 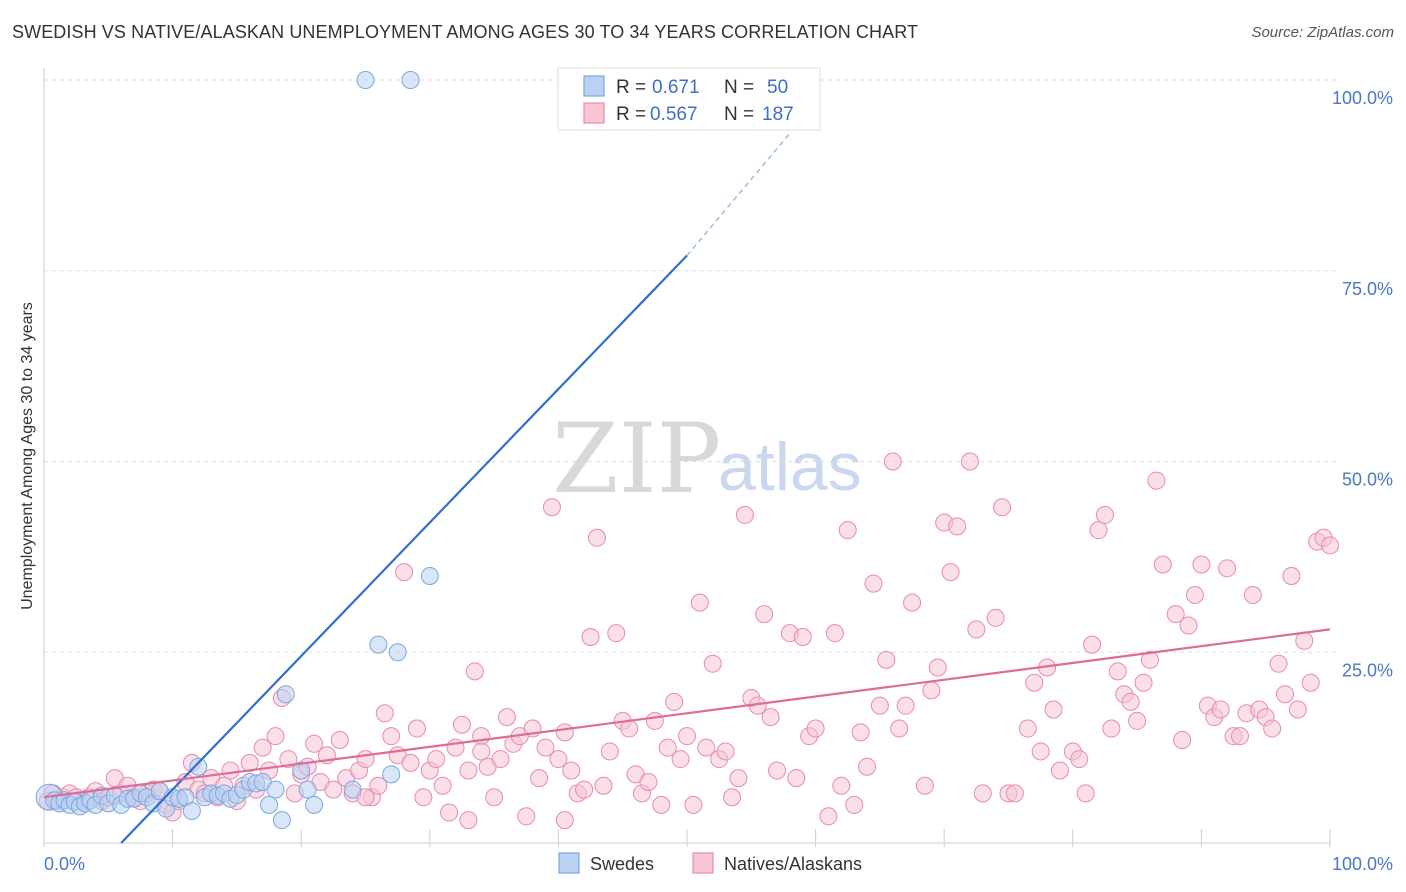 I want to click on y-tick-label-1: 75.0%, so click(x=1367, y=289).